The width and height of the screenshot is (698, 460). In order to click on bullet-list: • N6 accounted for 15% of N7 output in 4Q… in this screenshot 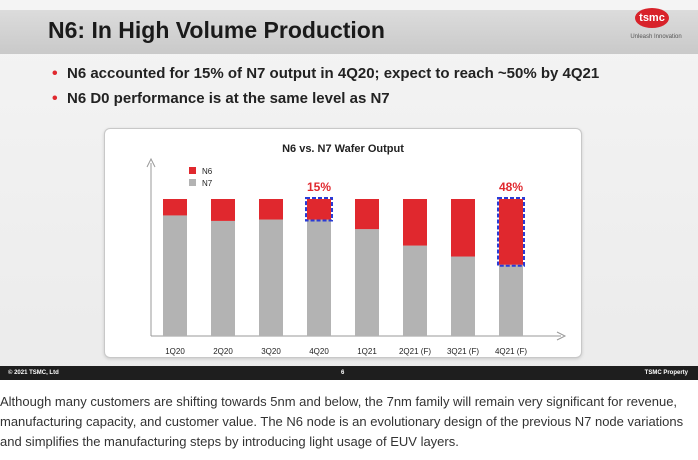, I will do `click(325, 89)`.